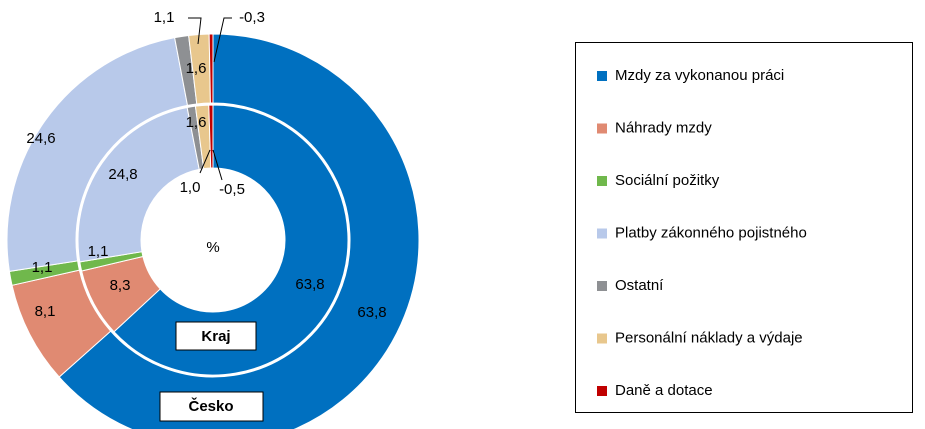 The image size is (925, 429). I want to click on legend-label: Náhrady mzdy, so click(663, 127).